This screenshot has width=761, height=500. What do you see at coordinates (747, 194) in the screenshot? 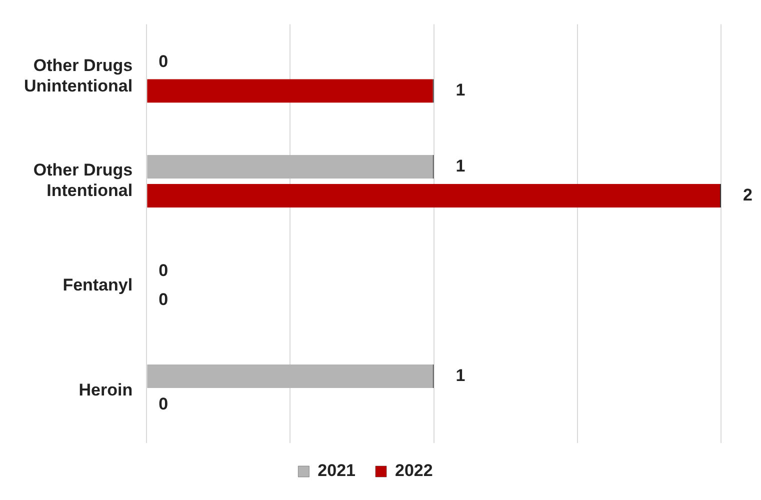
I see `data-label: 2` at bounding box center [747, 194].